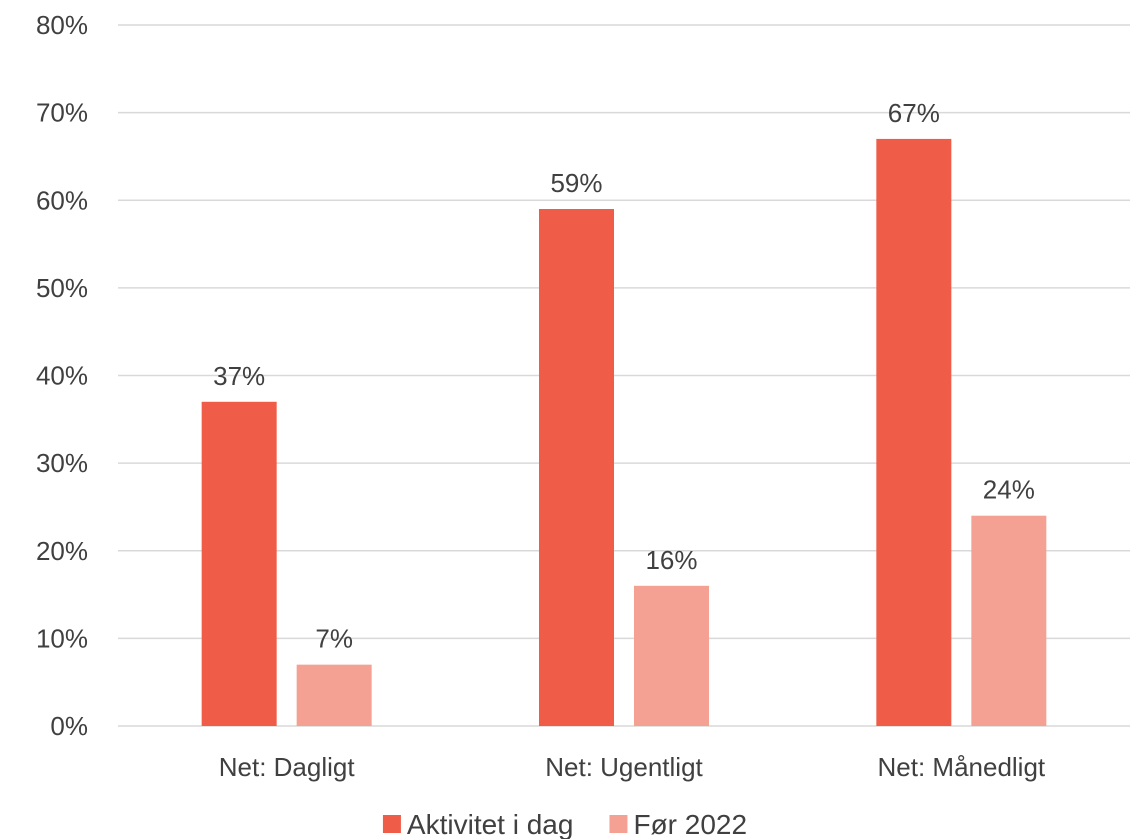 The height and width of the screenshot is (839, 1130). I want to click on y-axis-ticks: 0% 10% 20% 30% 40% 50% 60% 70% 80%, so click(62, 375).